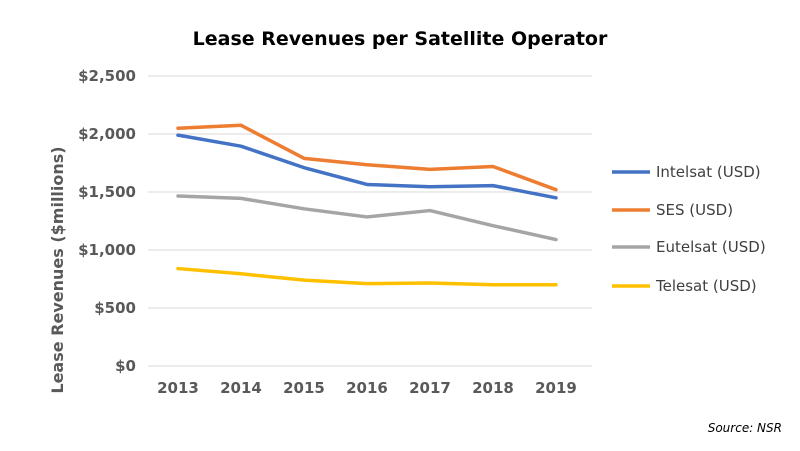 The image size is (800, 451). Describe the element at coordinates (107, 250) in the screenshot. I see `y-tick-label: $1,000` at that location.